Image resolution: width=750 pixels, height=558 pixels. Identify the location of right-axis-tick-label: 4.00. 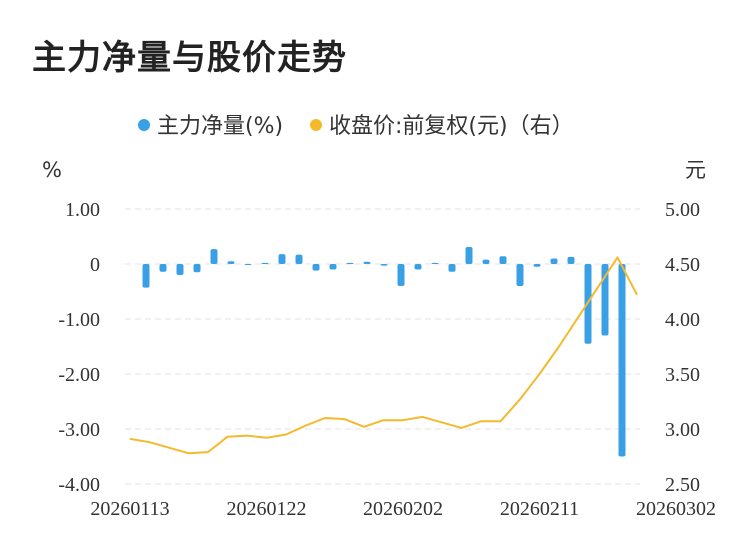
(682, 320).